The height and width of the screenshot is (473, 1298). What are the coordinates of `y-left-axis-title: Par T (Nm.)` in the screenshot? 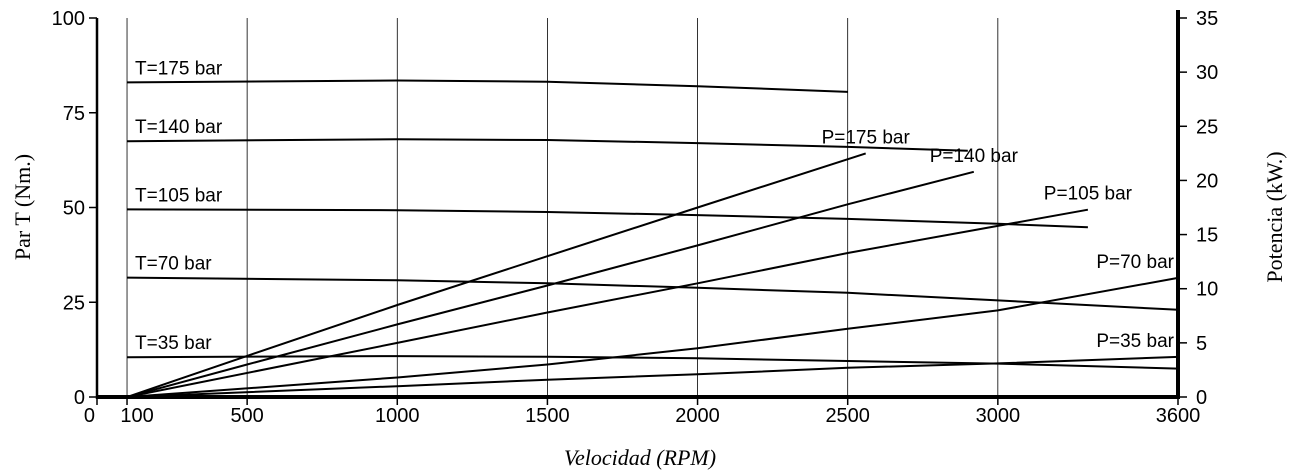 It's located at (22, 207).